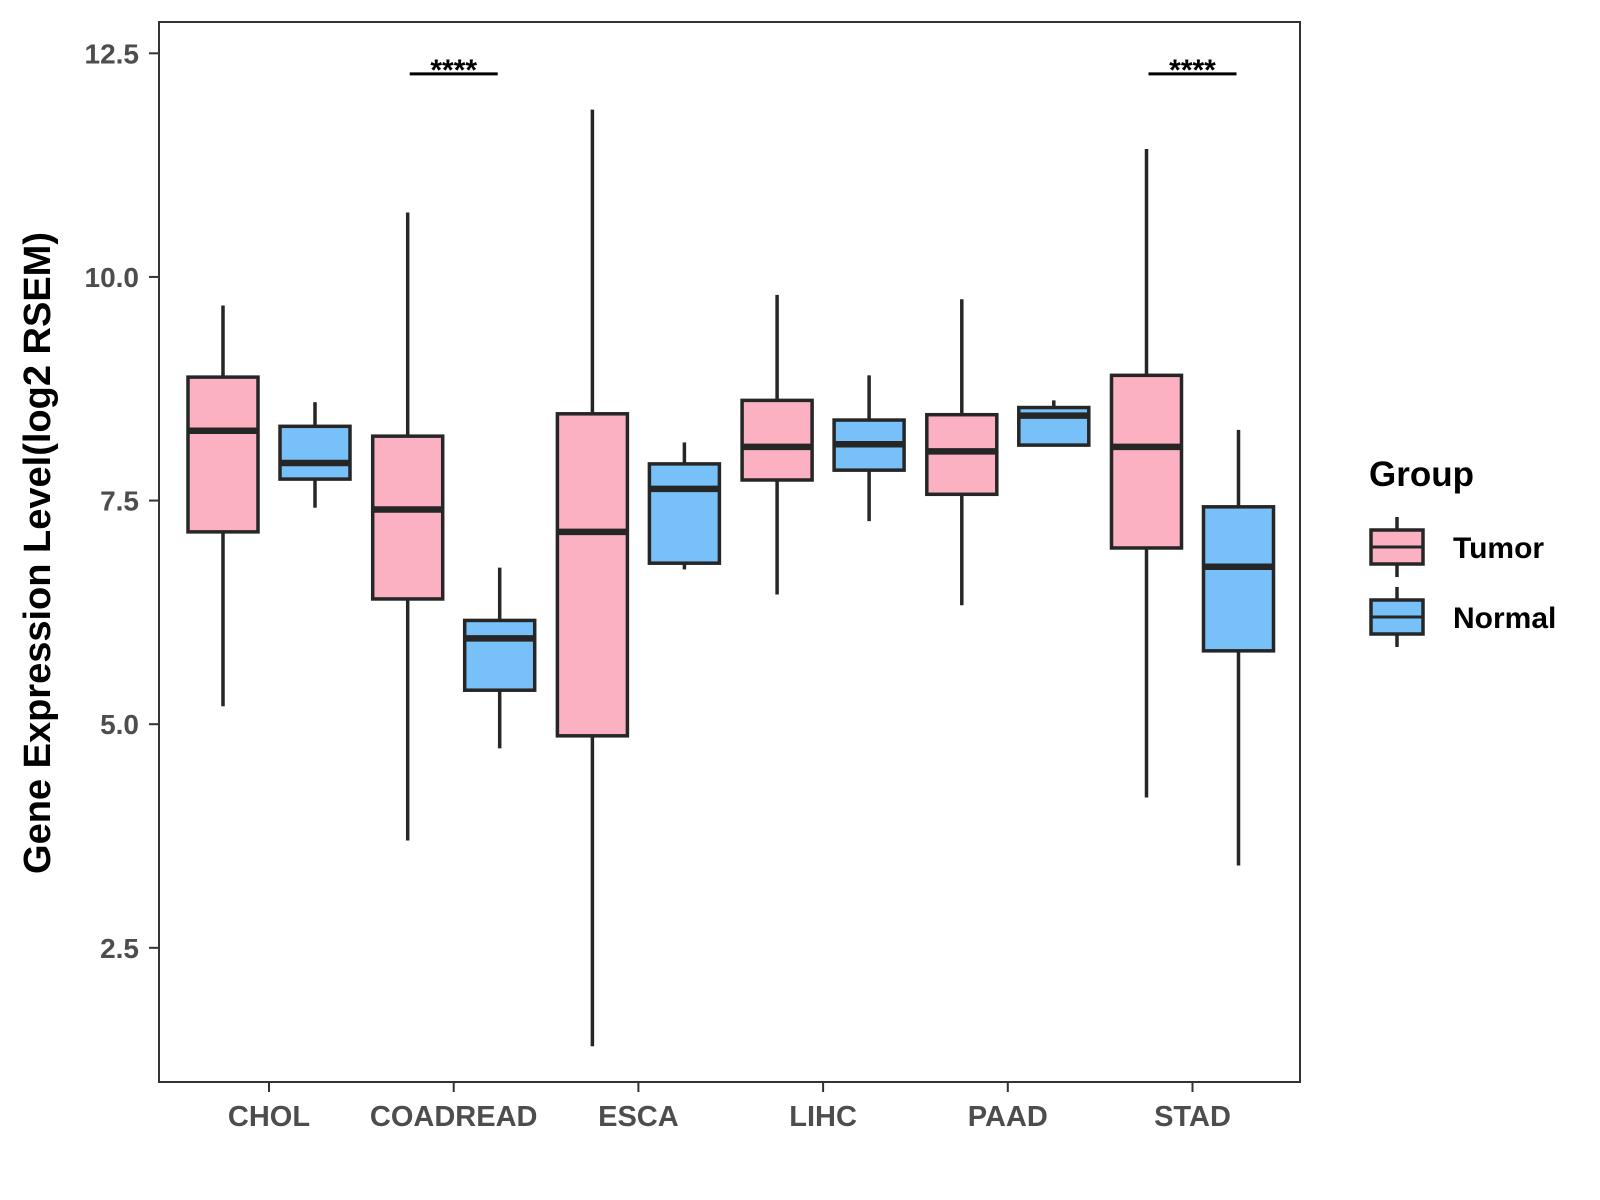  Describe the element at coordinates (1498, 548) in the screenshot. I see `legend-label-tumor: Tumor` at that location.